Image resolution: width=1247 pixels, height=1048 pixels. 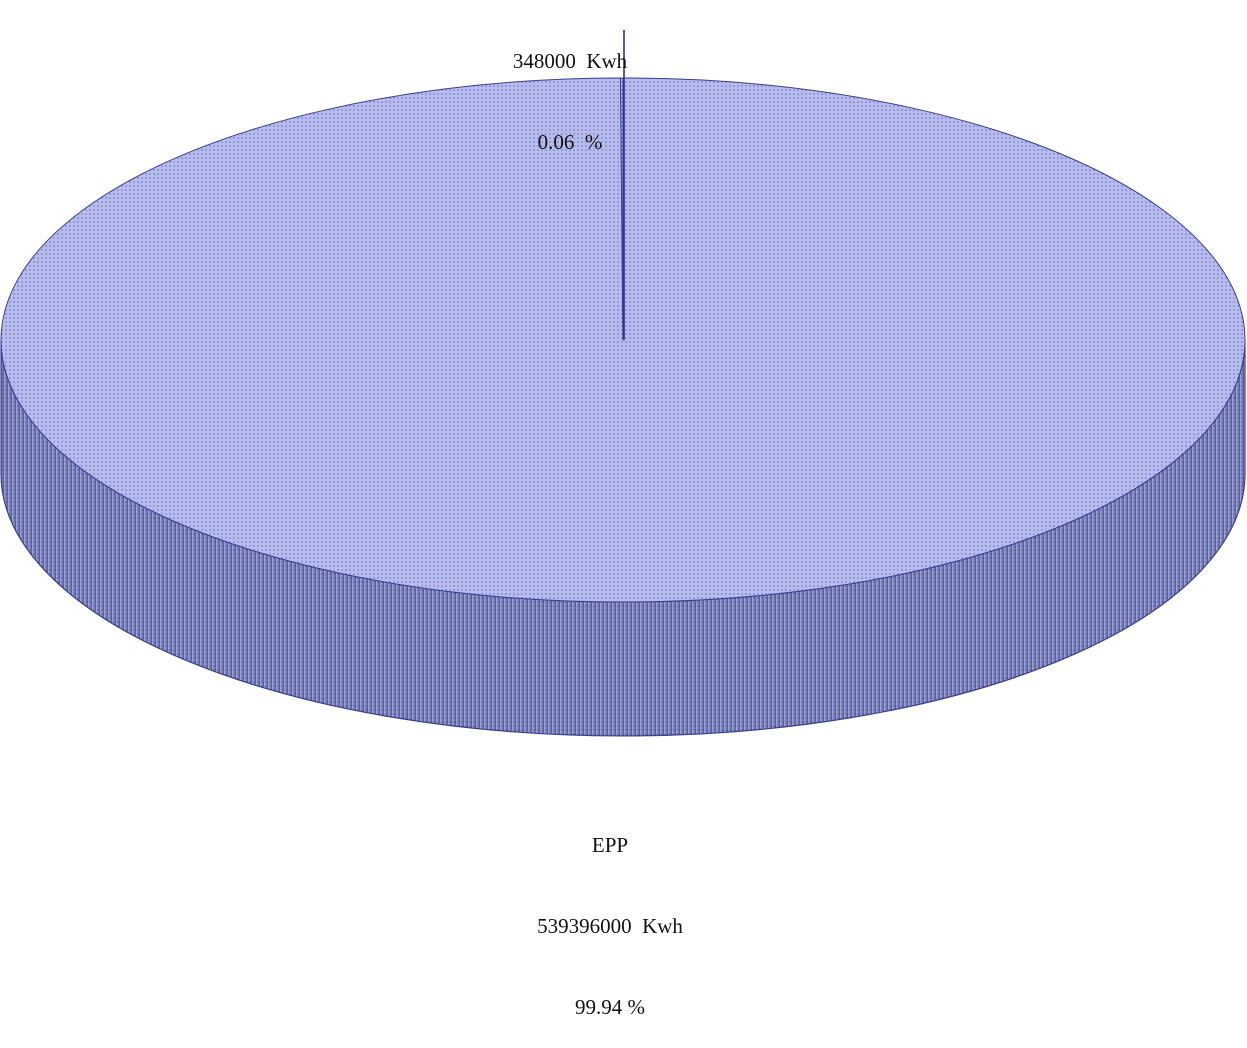 What do you see at coordinates (570, 142) in the screenshot?
I see `slice-percent-label: 0.06 %` at bounding box center [570, 142].